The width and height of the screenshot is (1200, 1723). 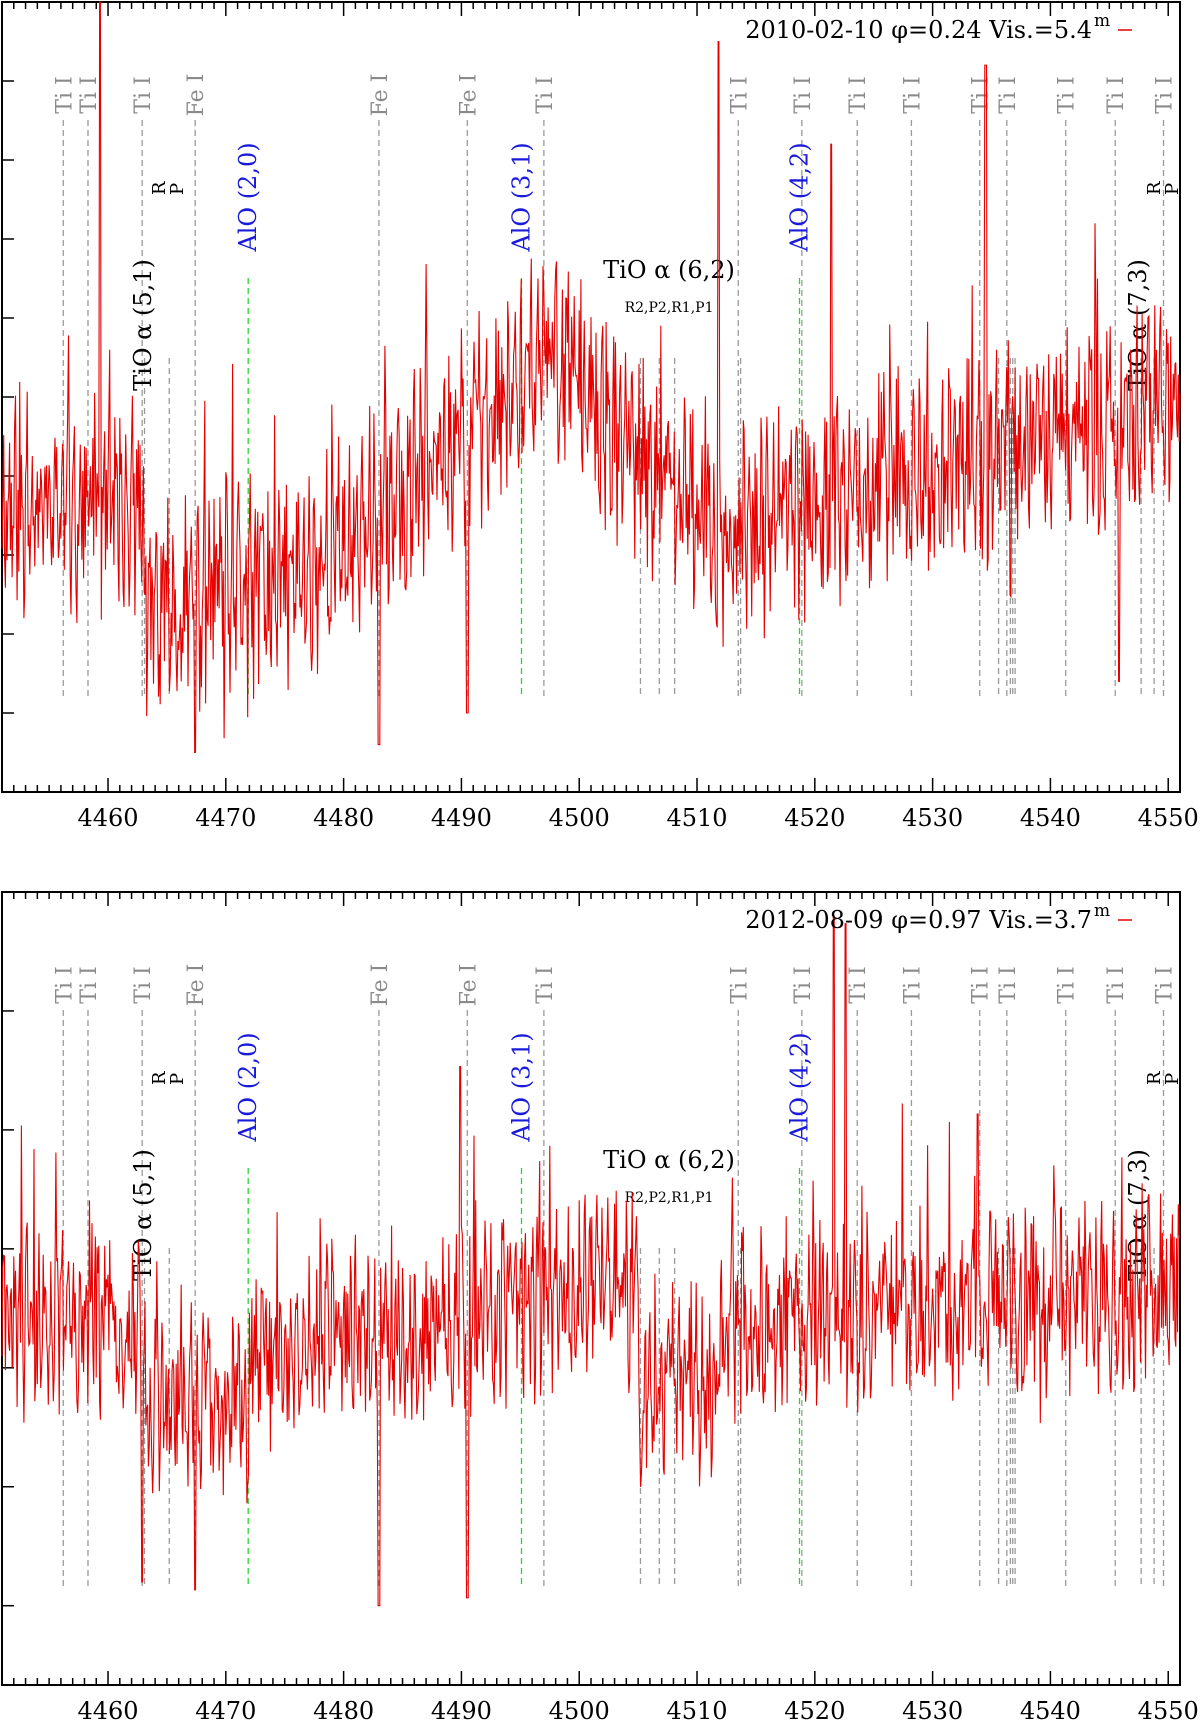 What do you see at coordinates (918, 30) in the screenshot?
I see `legend-label: 2010-02-10 φ=0.24 Vis.=5.4` at bounding box center [918, 30].